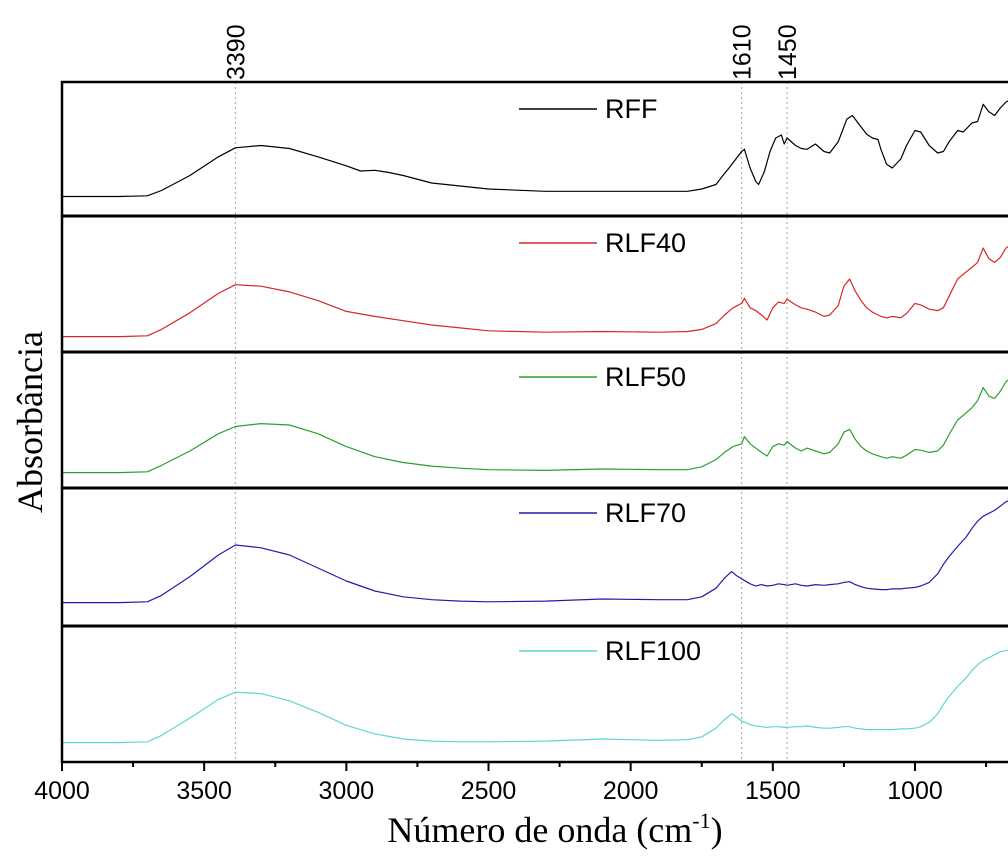 This screenshot has width=1008, height=859. What do you see at coordinates (535, 149) in the screenshot?
I see `series-line-RFF` at bounding box center [535, 149].